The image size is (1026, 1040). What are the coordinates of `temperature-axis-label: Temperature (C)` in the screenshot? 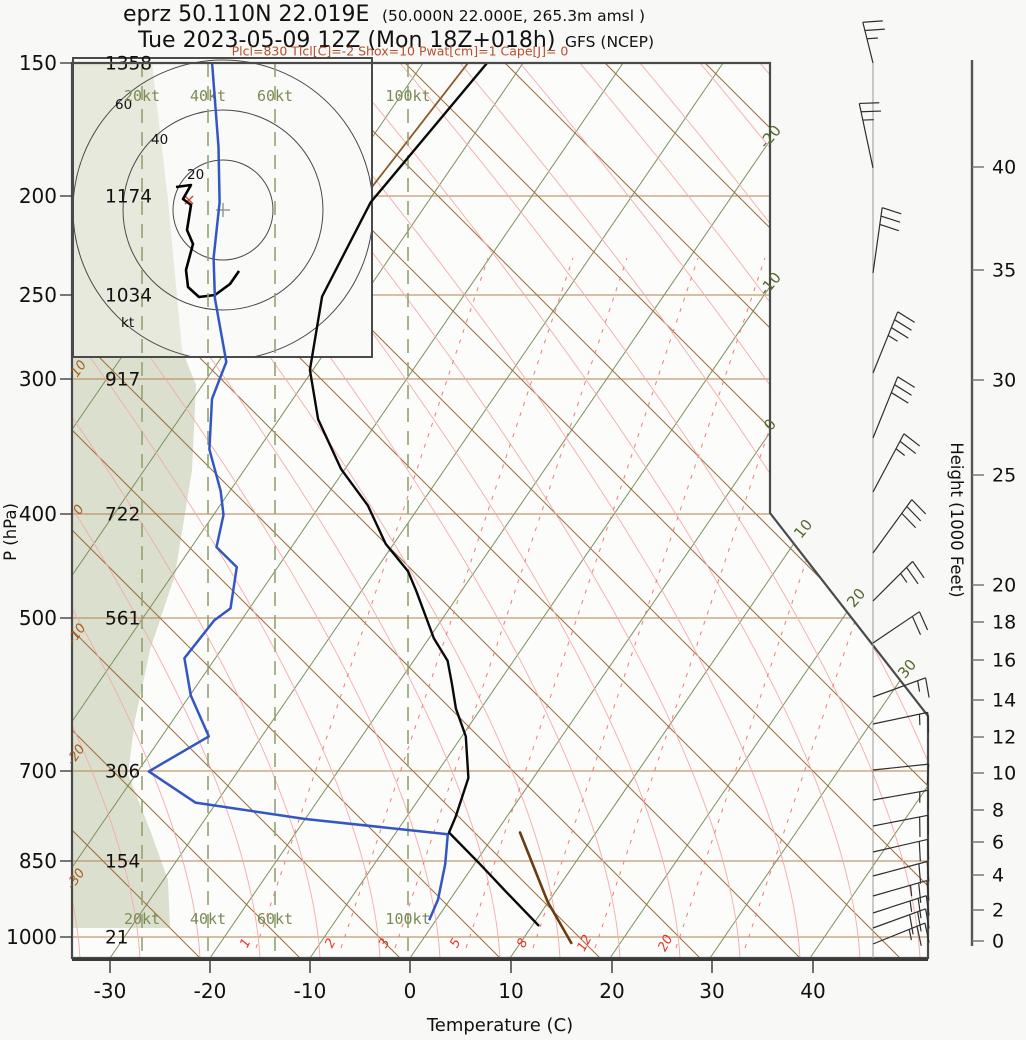 It's located at (499, 1025).